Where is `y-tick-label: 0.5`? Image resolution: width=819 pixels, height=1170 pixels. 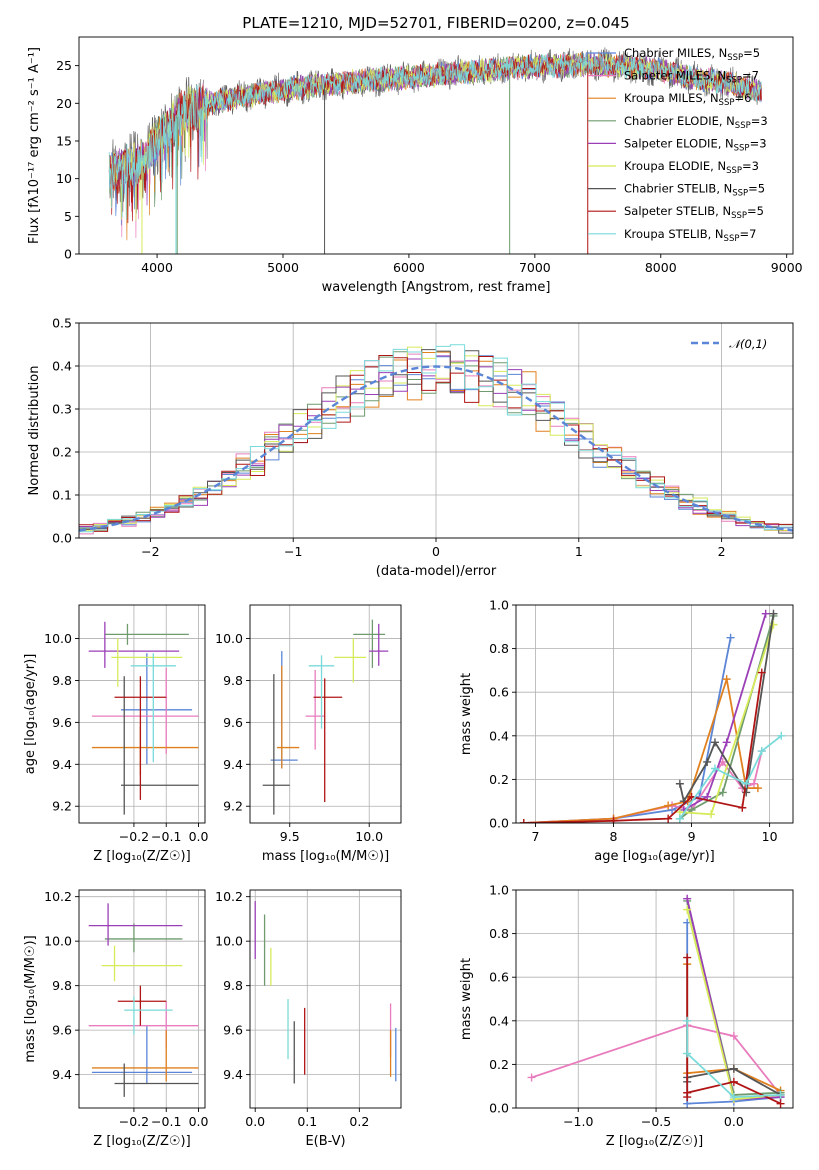
y-tick-label: 0.5 is located at coordinates (62, 323).